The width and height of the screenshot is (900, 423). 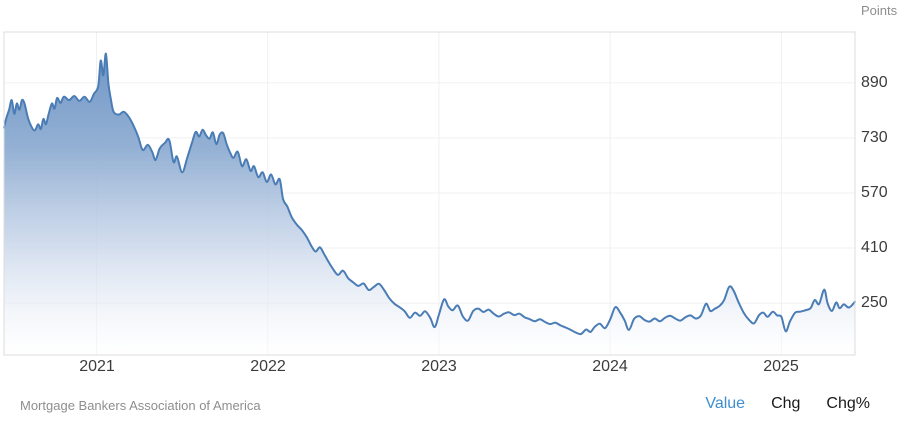 I want to click on x-tick-label: 2024, so click(x=610, y=366).